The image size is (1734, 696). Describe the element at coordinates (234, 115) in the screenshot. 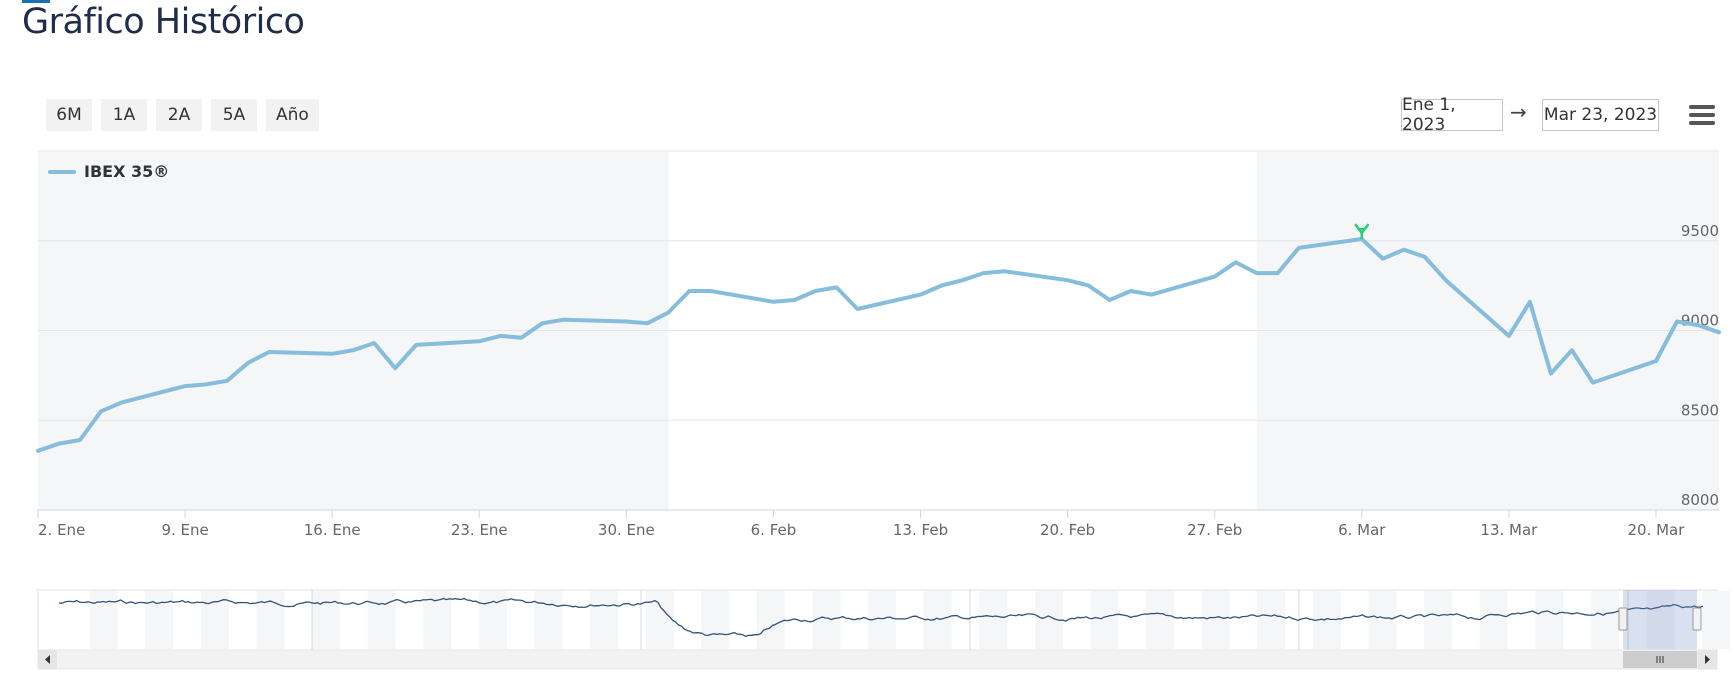

I see `range-button-5a: 5A` at that location.